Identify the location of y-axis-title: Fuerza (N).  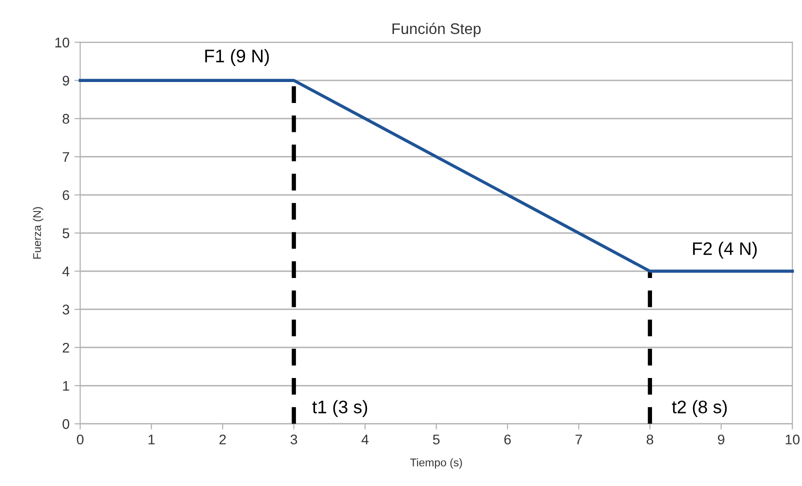
(38, 233).